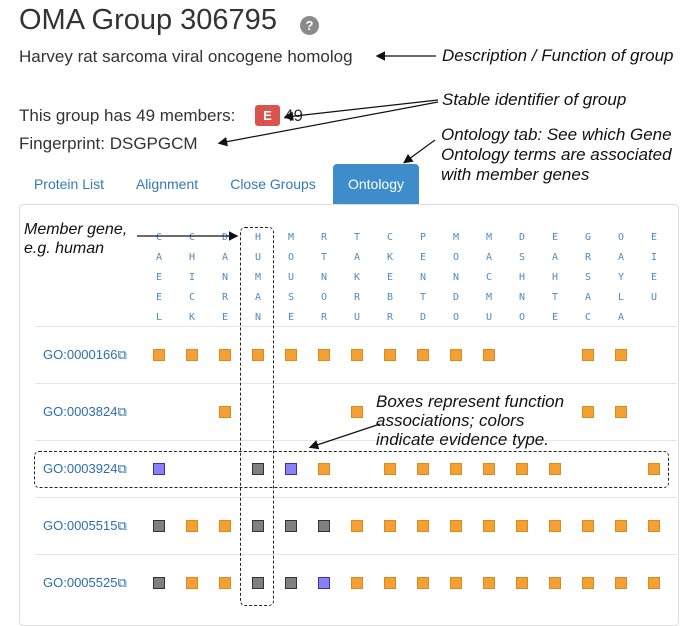  Describe the element at coordinates (192, 317) in the screenshot. I see `species-letter: K` at that location.